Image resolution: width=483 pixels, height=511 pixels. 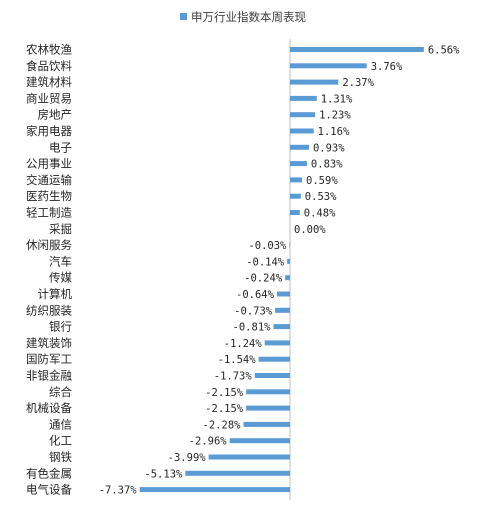 I want to click on data-label: -0.73%, so click(x=253, y=311).